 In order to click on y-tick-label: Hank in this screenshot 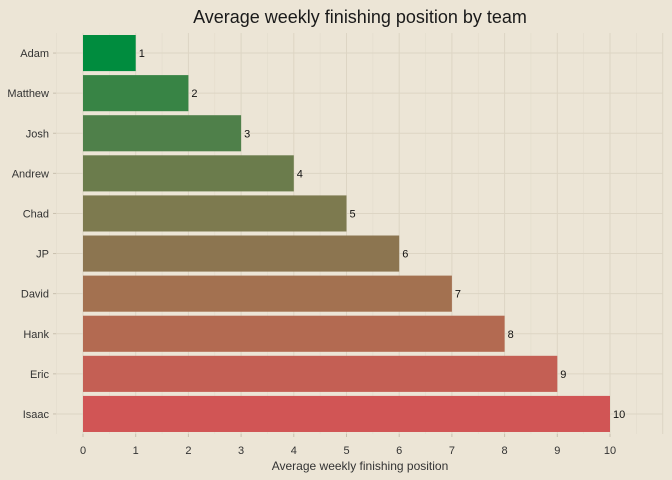, I will do `click(36, 335)`.